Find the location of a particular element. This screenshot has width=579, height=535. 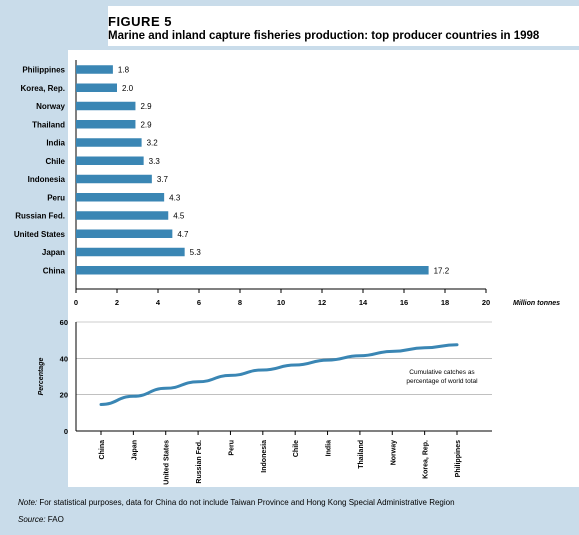

line-x-tick-label: China is located at coordinates (102, 450).